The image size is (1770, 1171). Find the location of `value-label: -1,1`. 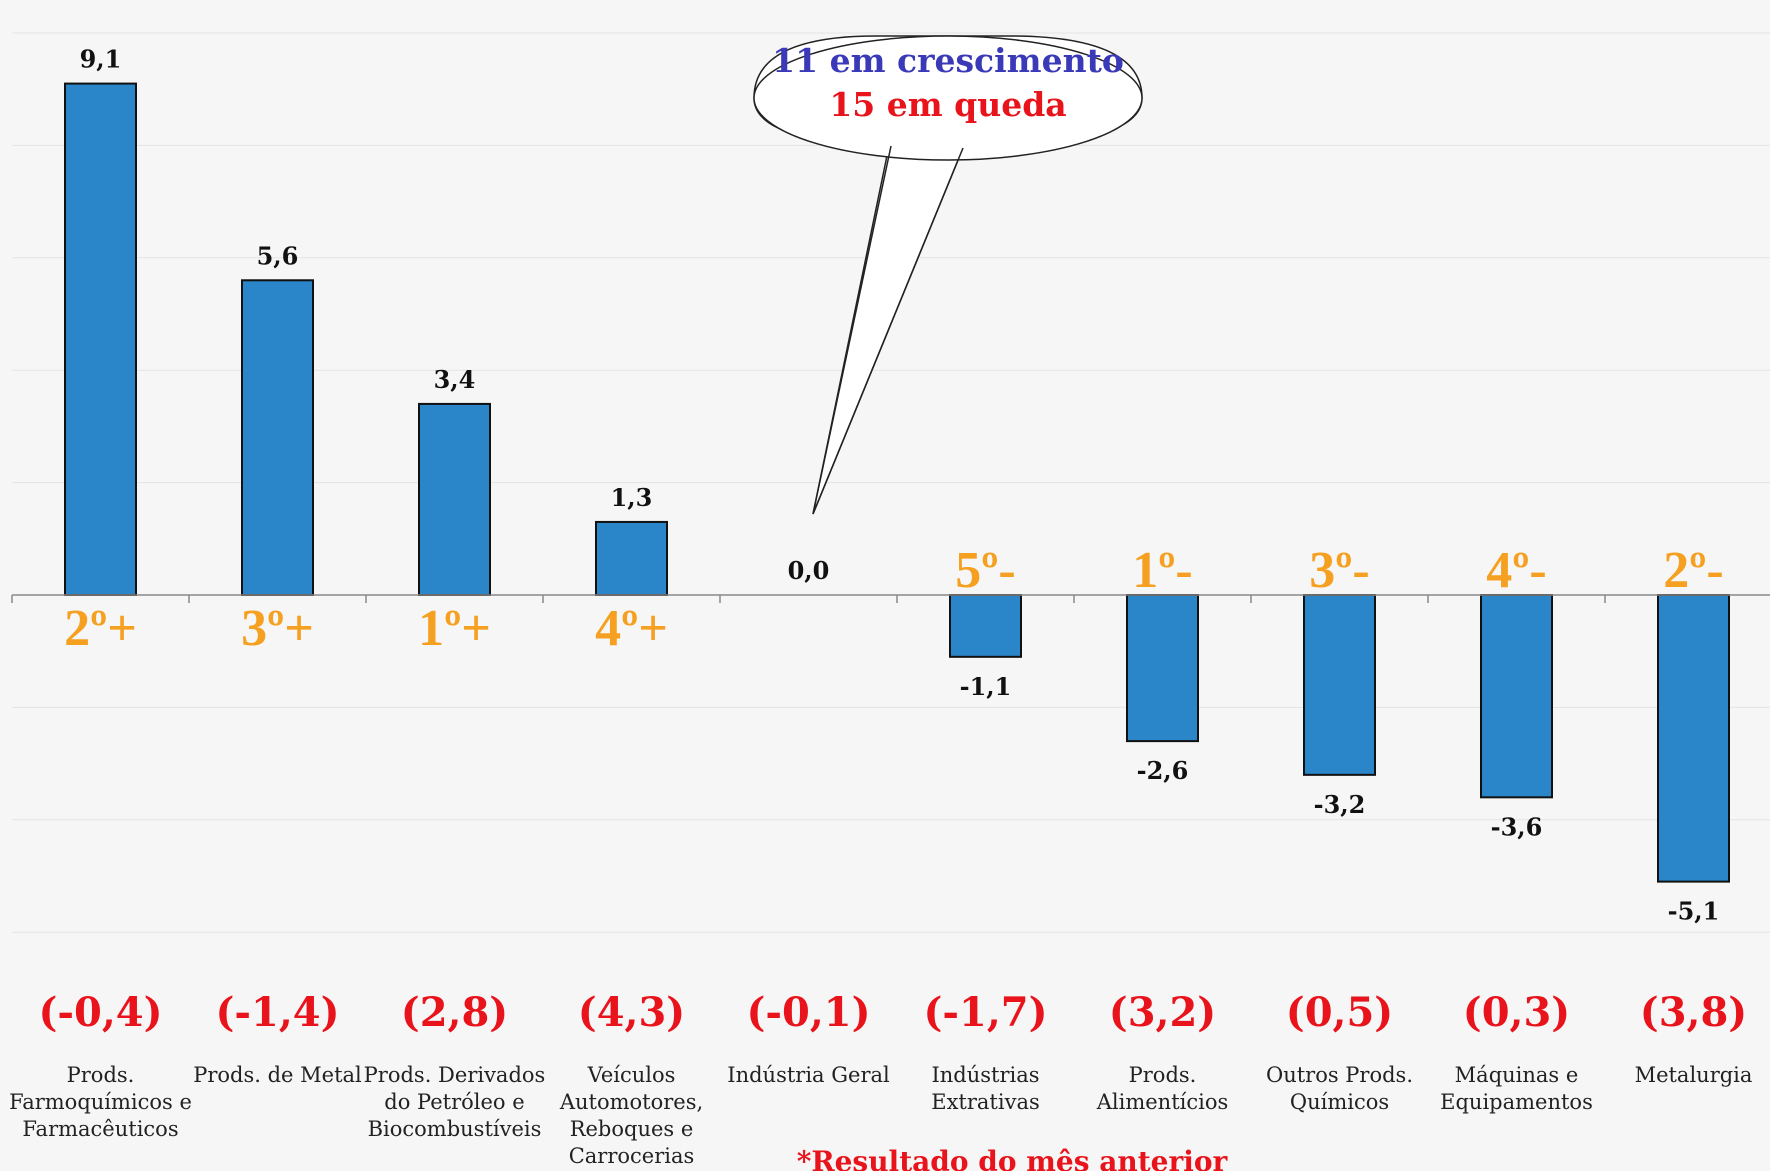

value-label: -1,1 is located at coordinates (986, 686).